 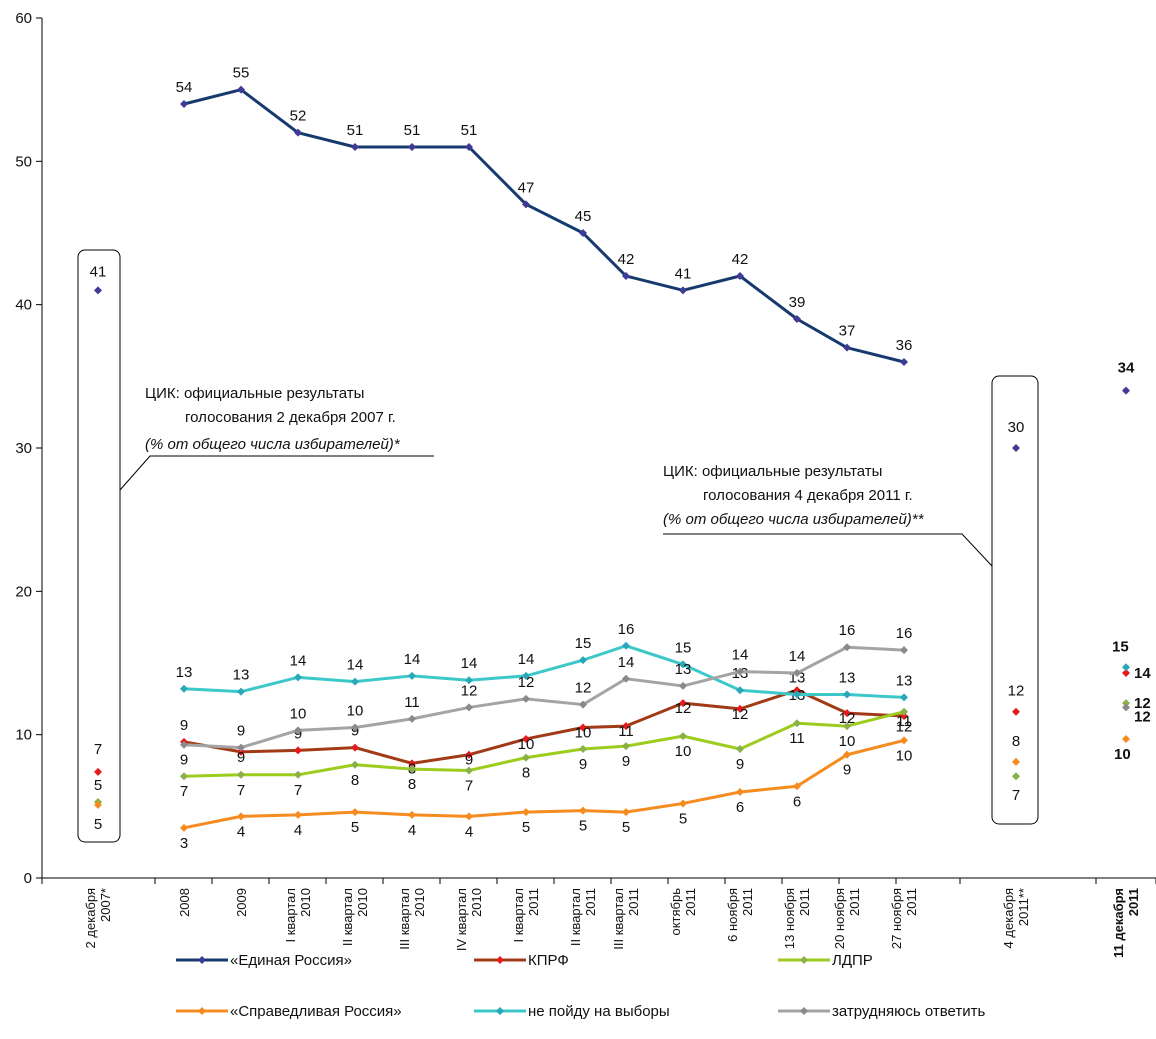 What do you see at coordinates (347, 917) in the screenshot?
I see `x-tick-label: II квартал` at bounding box center [347, 917].